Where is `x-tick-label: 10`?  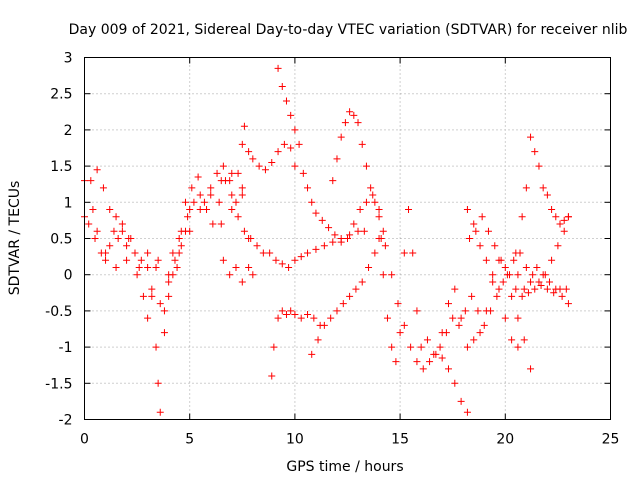
x-tick-label: 10 is located at coordinates (295, 440).